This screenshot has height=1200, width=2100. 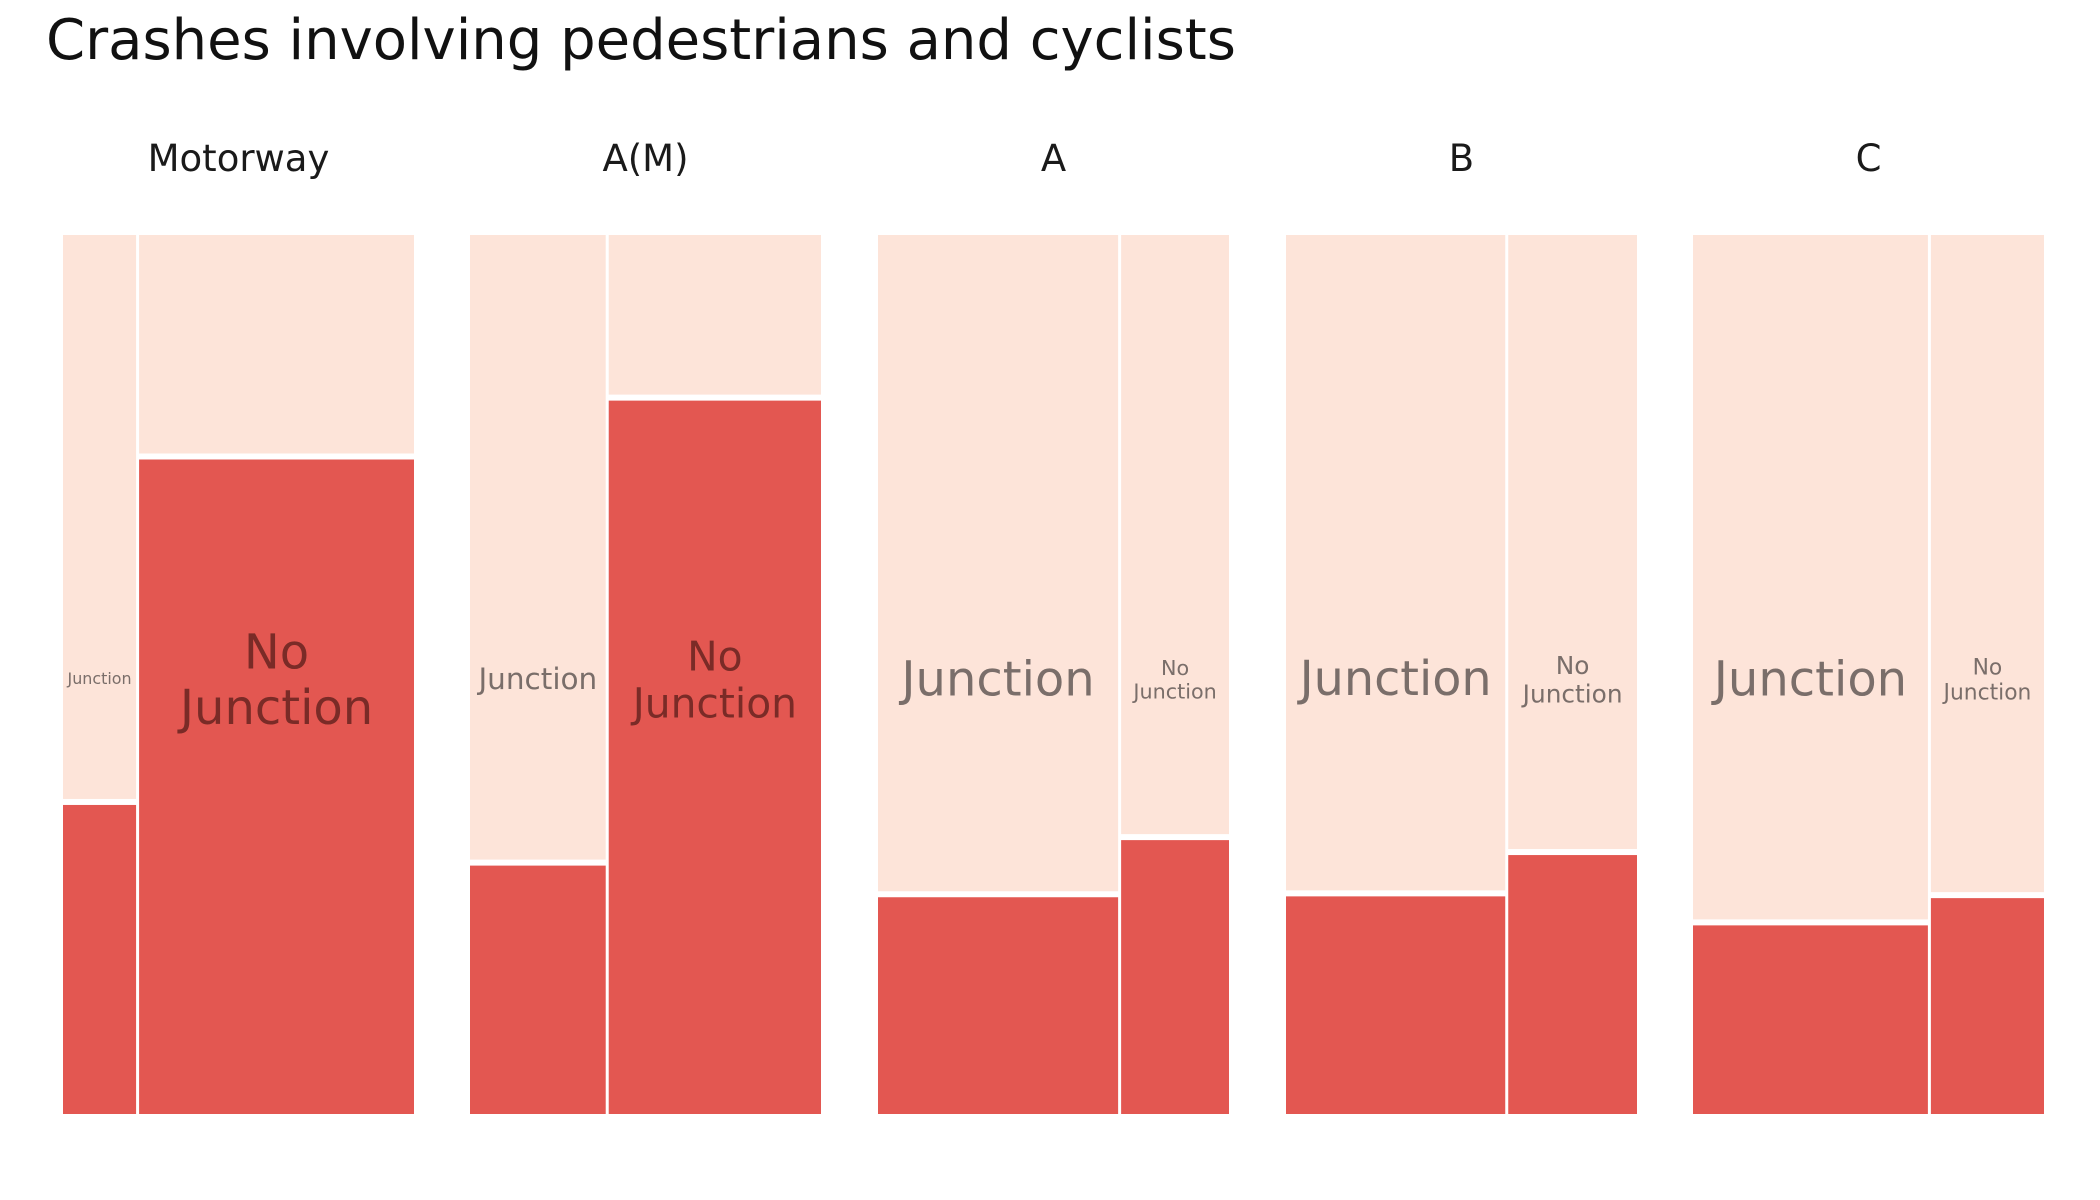 I want to click on facet-panel: Motorway Junction No Junction, so click(x=238, y=625).